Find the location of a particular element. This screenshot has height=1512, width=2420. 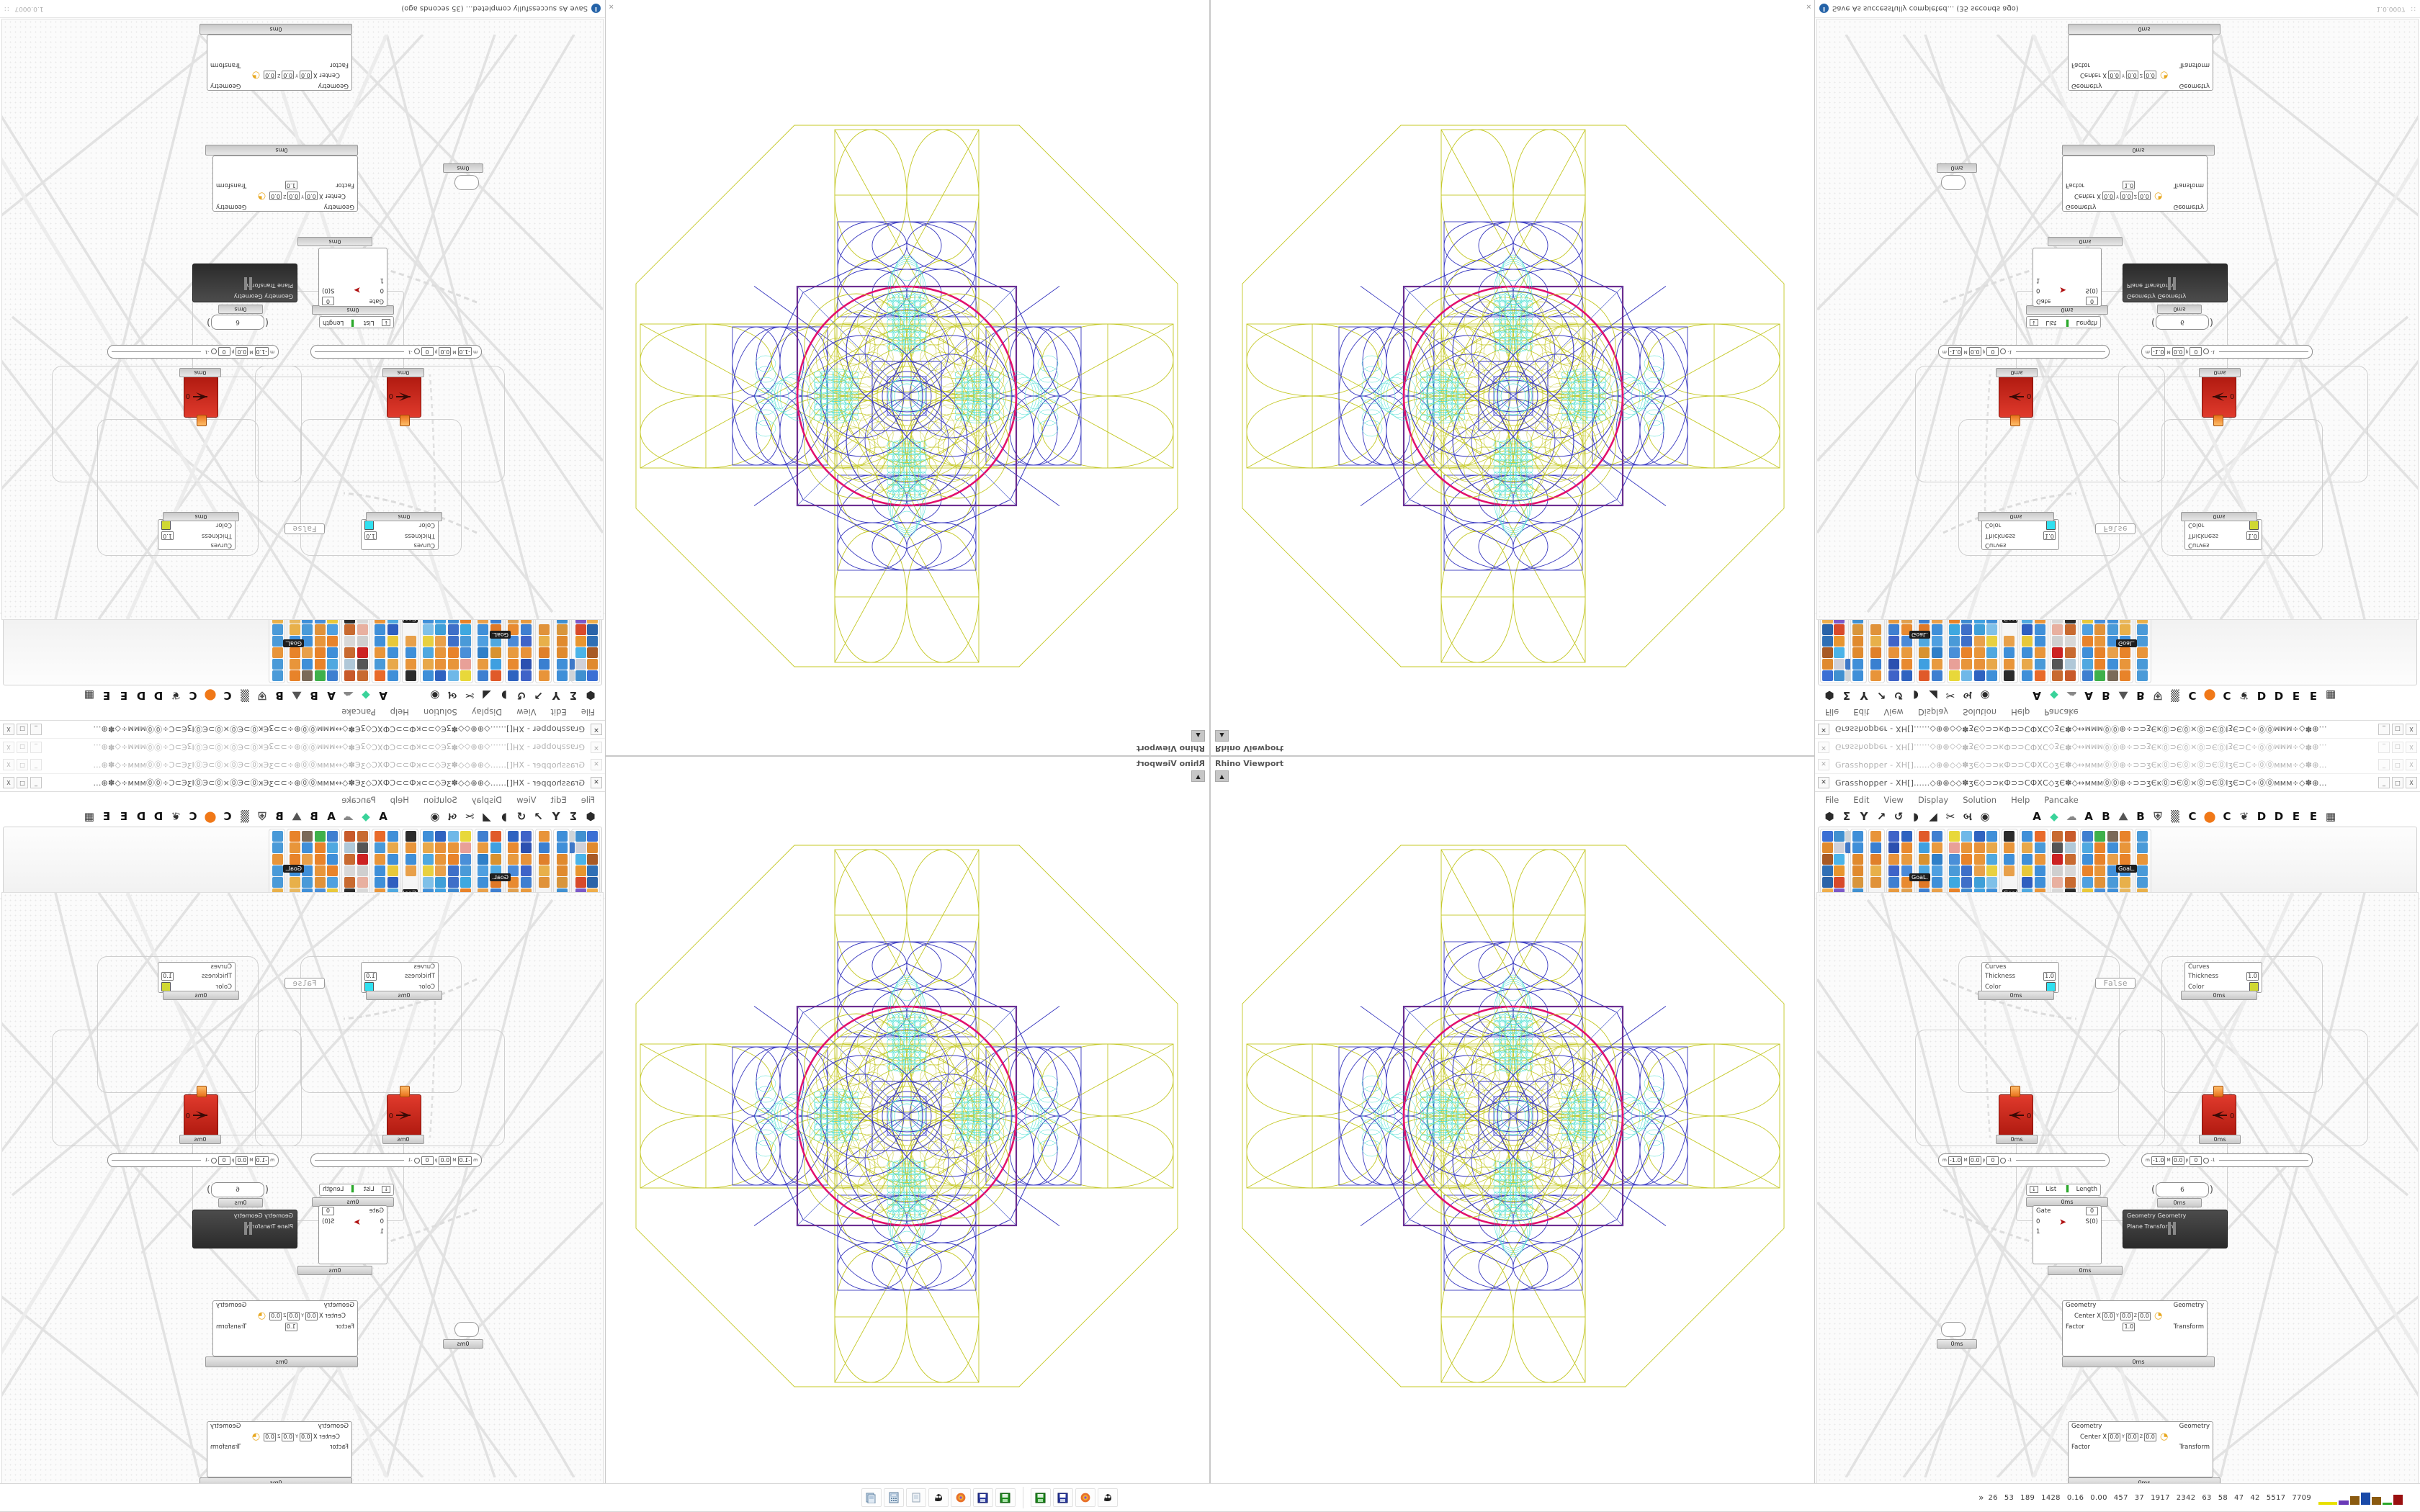

gate-input-1: 1 is located at coordinates (2038, 1232).